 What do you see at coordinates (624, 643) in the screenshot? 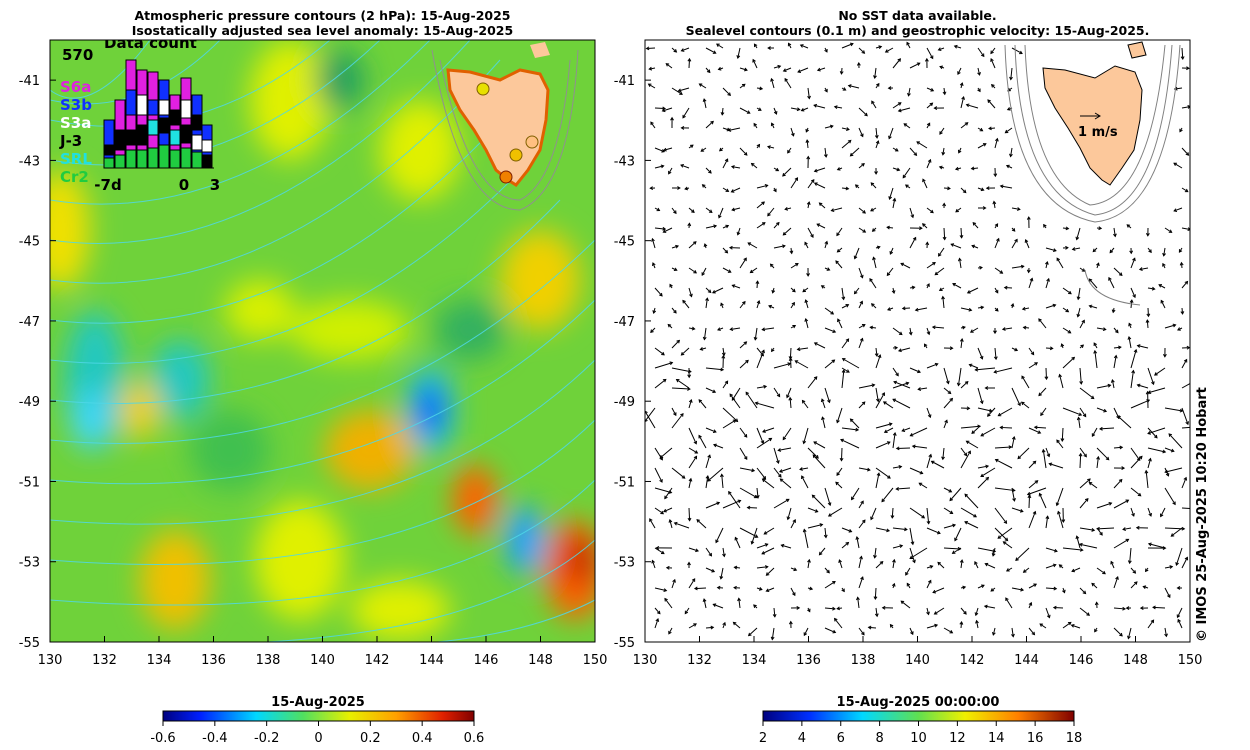
I see `lat-tick-label: -55` at bounding box center [624, 643].